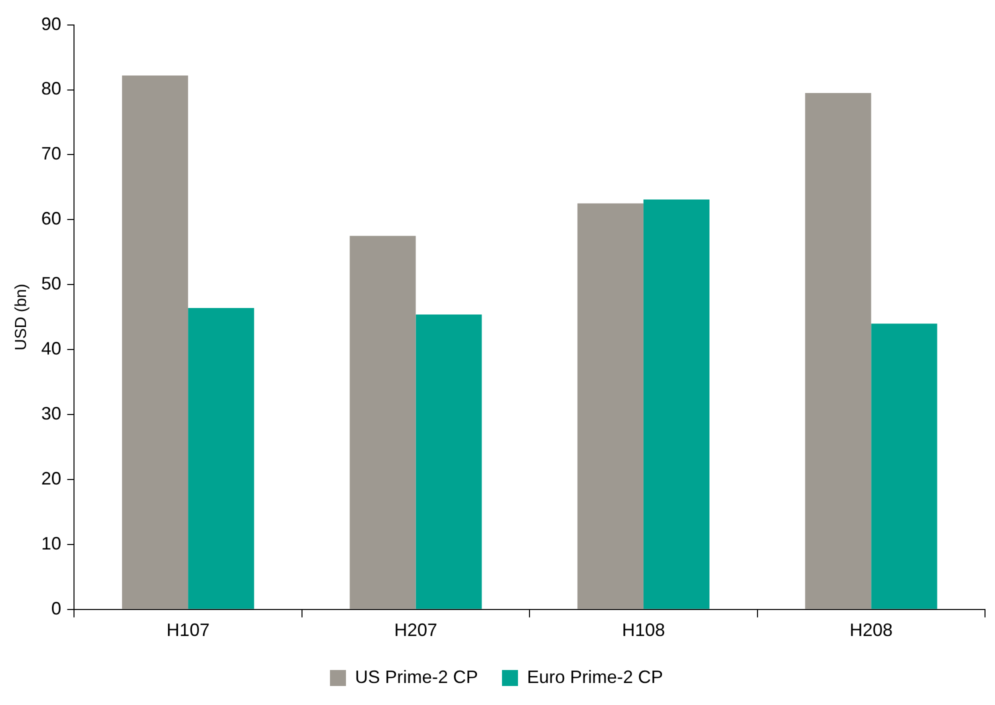 This screenshot has height=705, width=995. Describe the element at coordinates (21, 317) in the screenshot. I see `y-axis-title: USD (bn)` at that location.